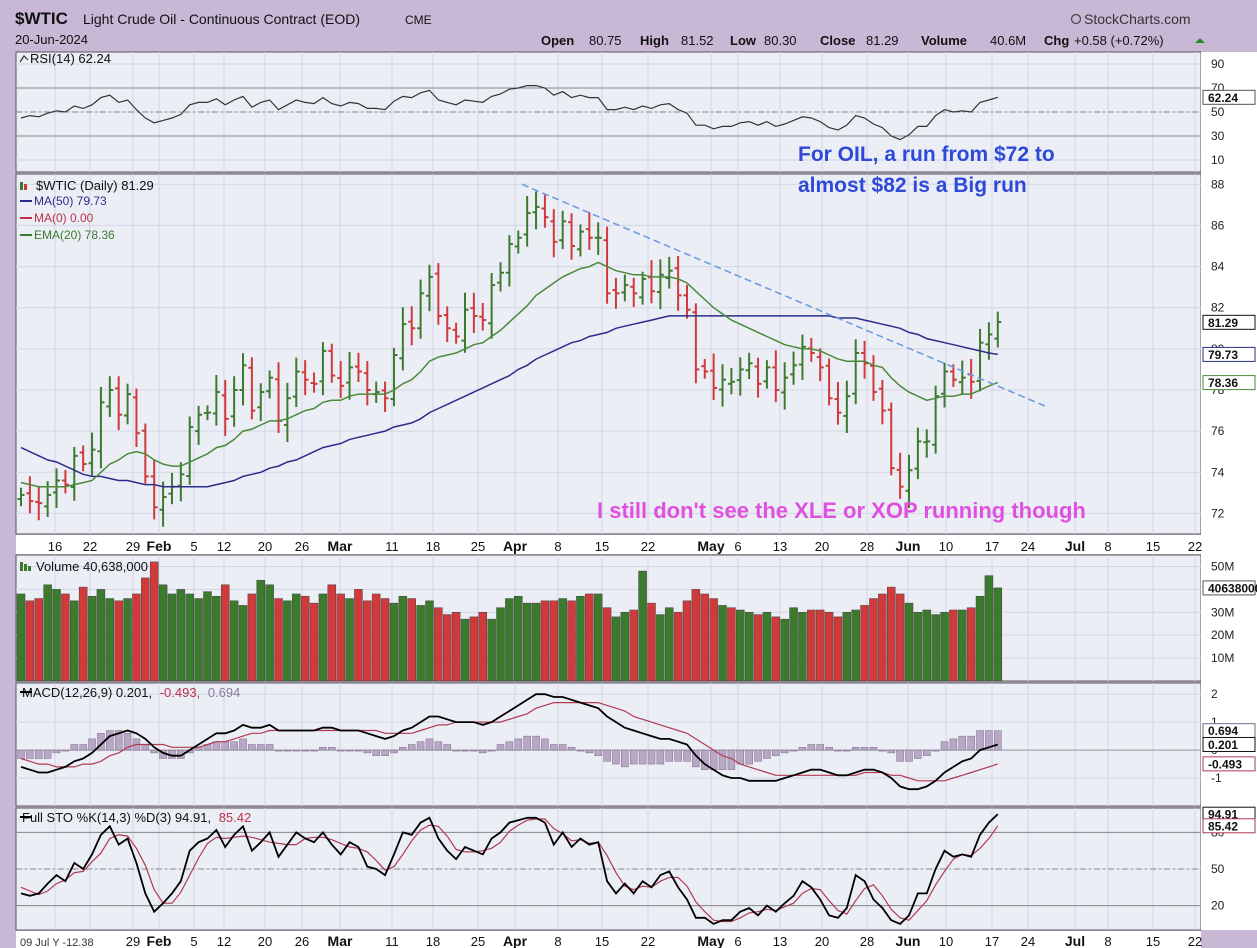  I want to click on rsi-value-tag, so click(1229, 97).